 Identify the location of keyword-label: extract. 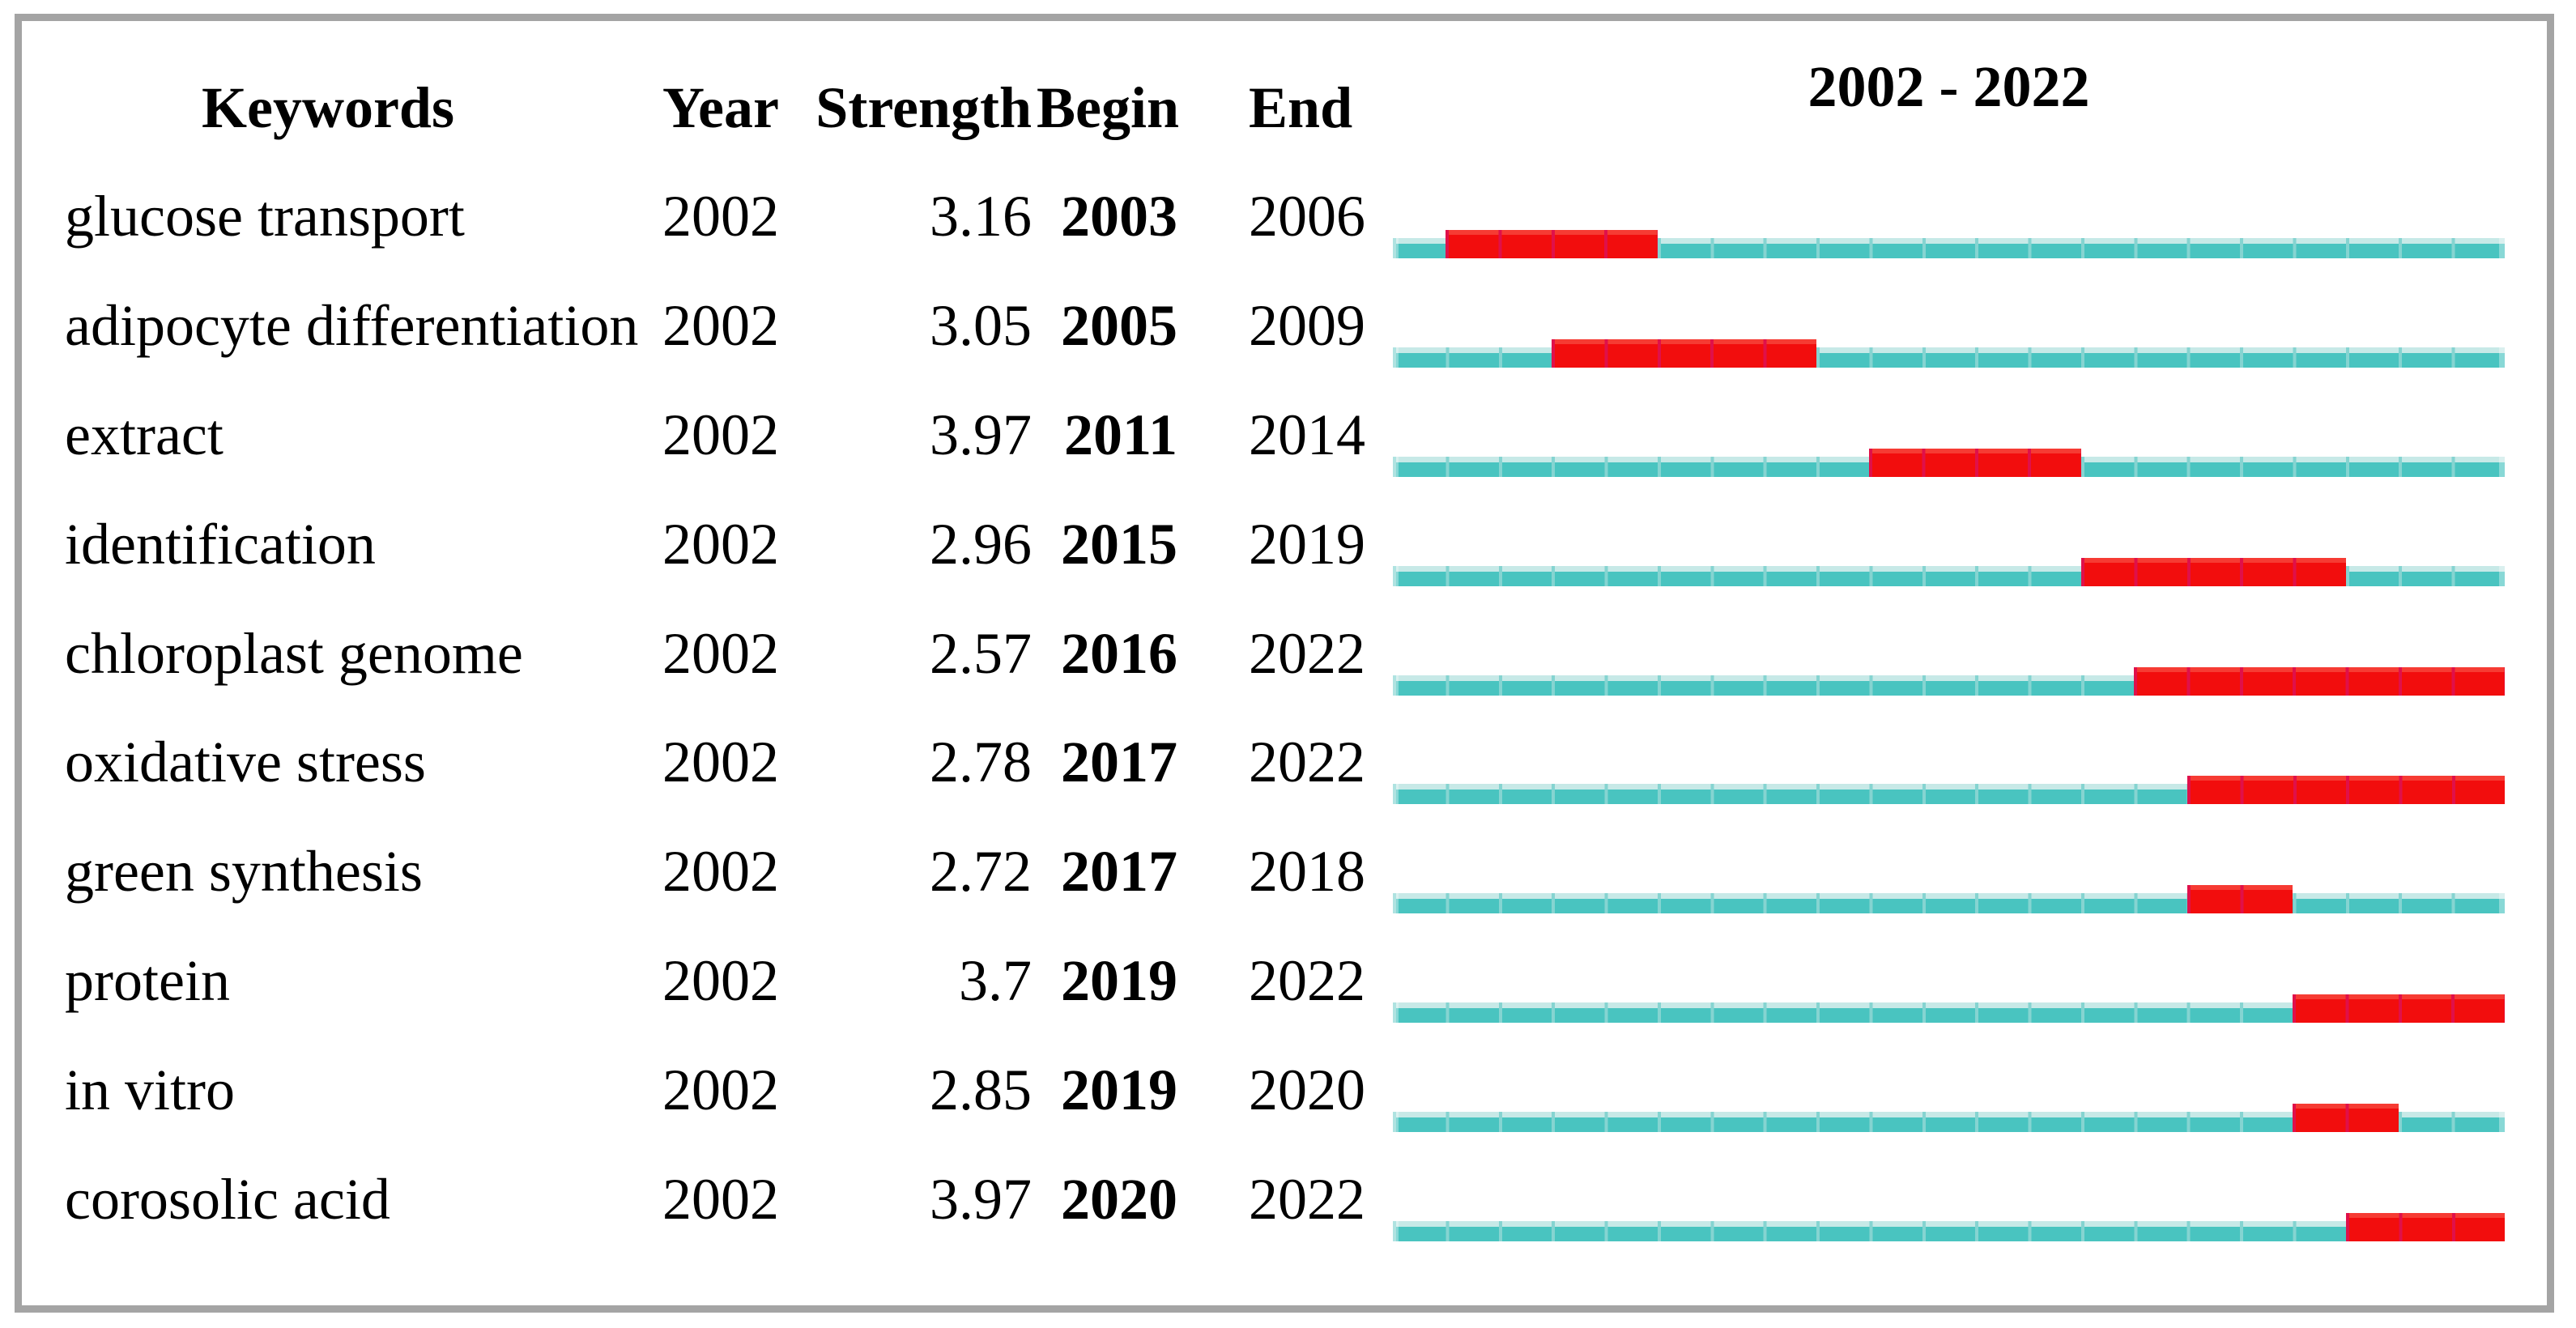
(144, 435).